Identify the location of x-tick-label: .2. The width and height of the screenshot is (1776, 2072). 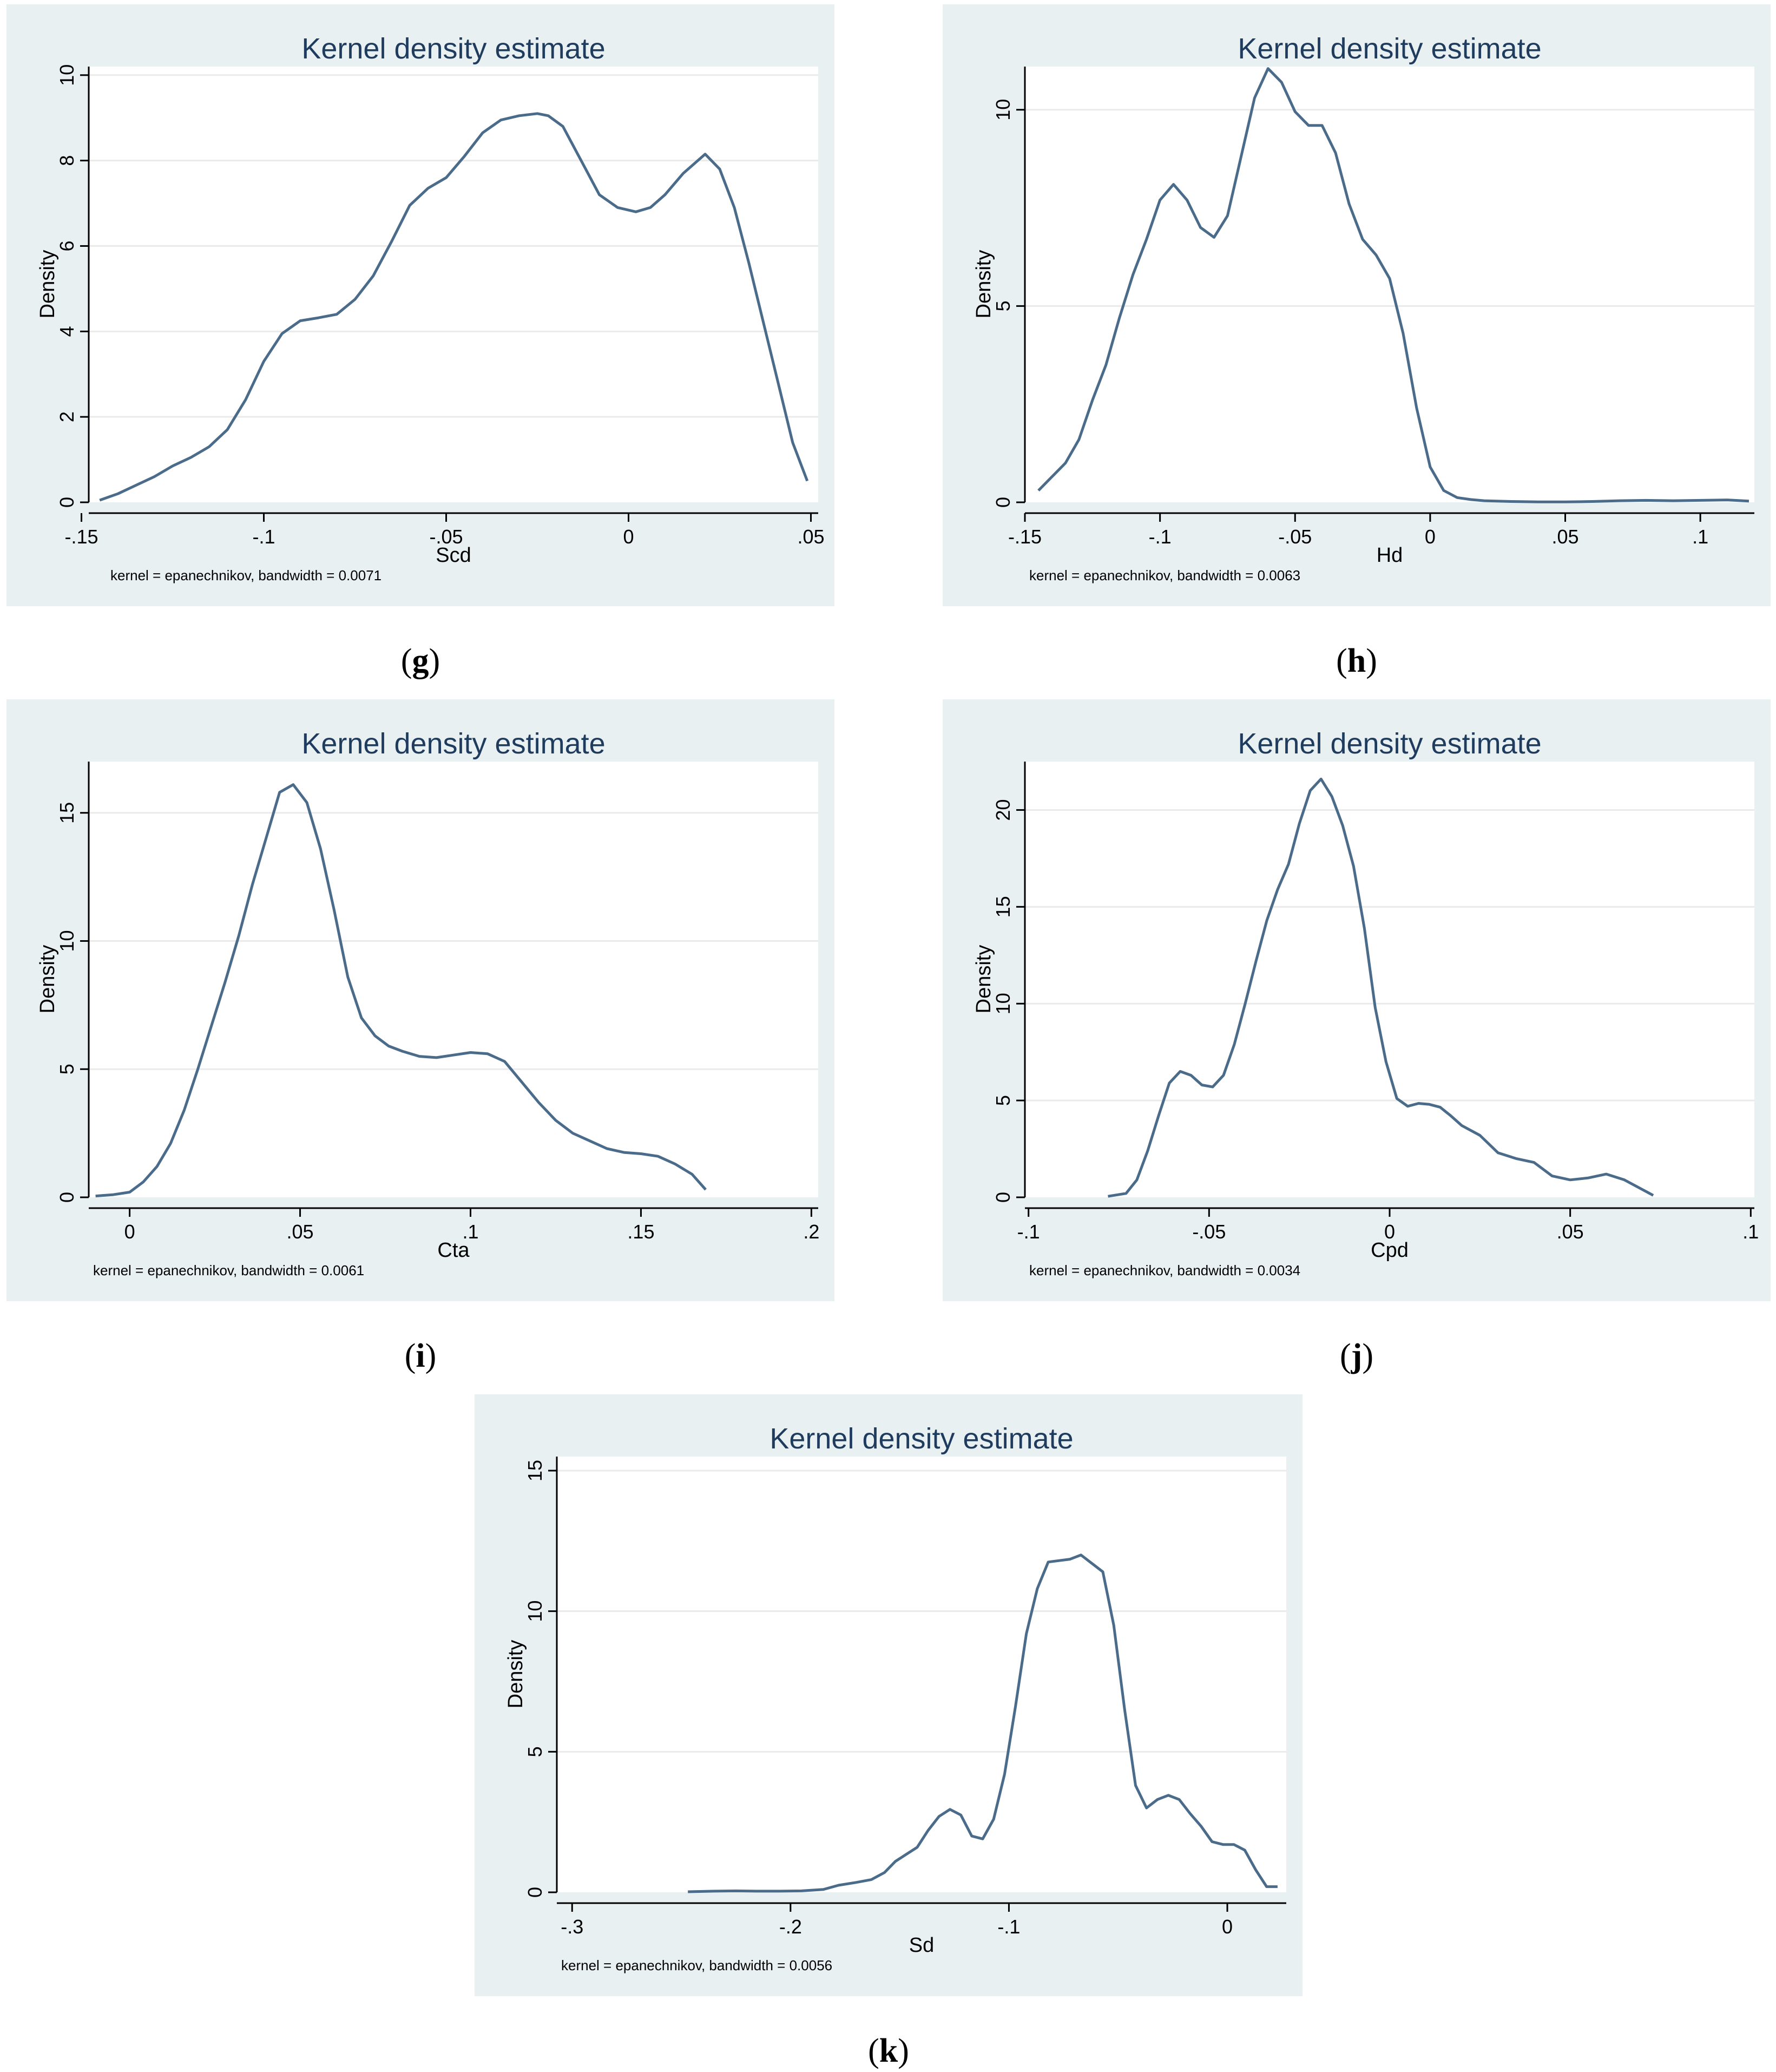
(811, 1232).